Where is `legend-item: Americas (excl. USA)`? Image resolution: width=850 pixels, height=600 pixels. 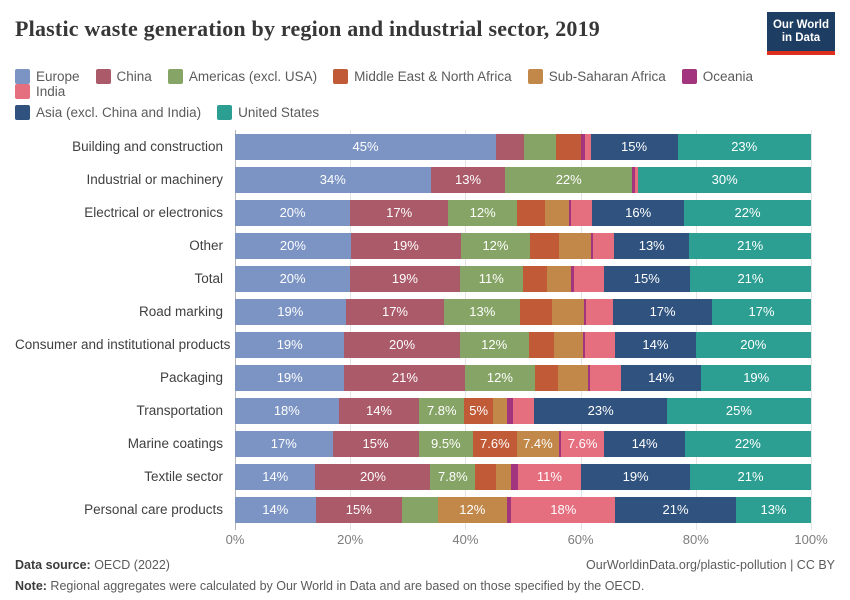 legend-item: Americas (excl. USA) is located at coordinates (242, 76).